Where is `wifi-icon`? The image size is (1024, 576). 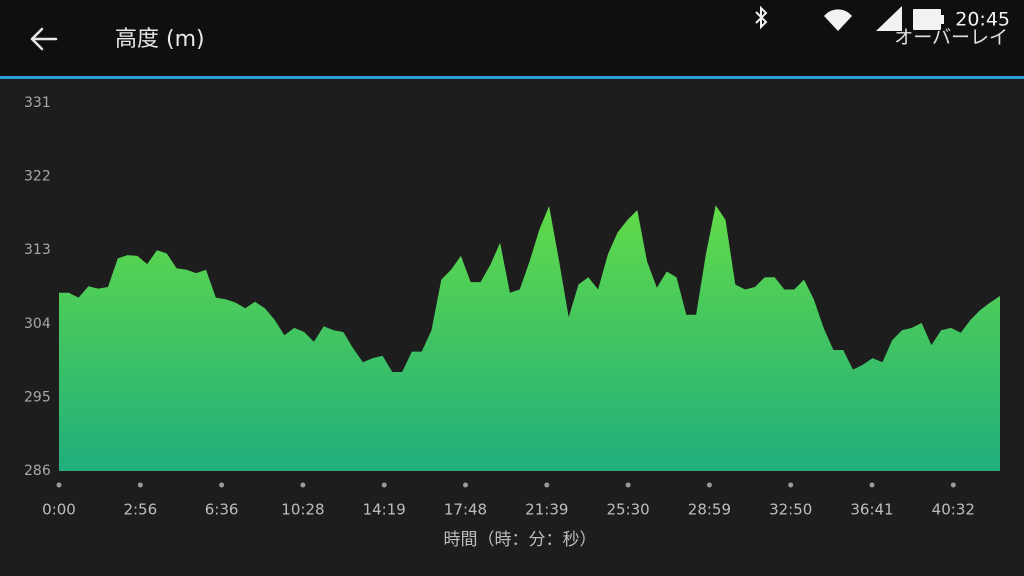
wifi-icon is located at coordinates (838, 20).